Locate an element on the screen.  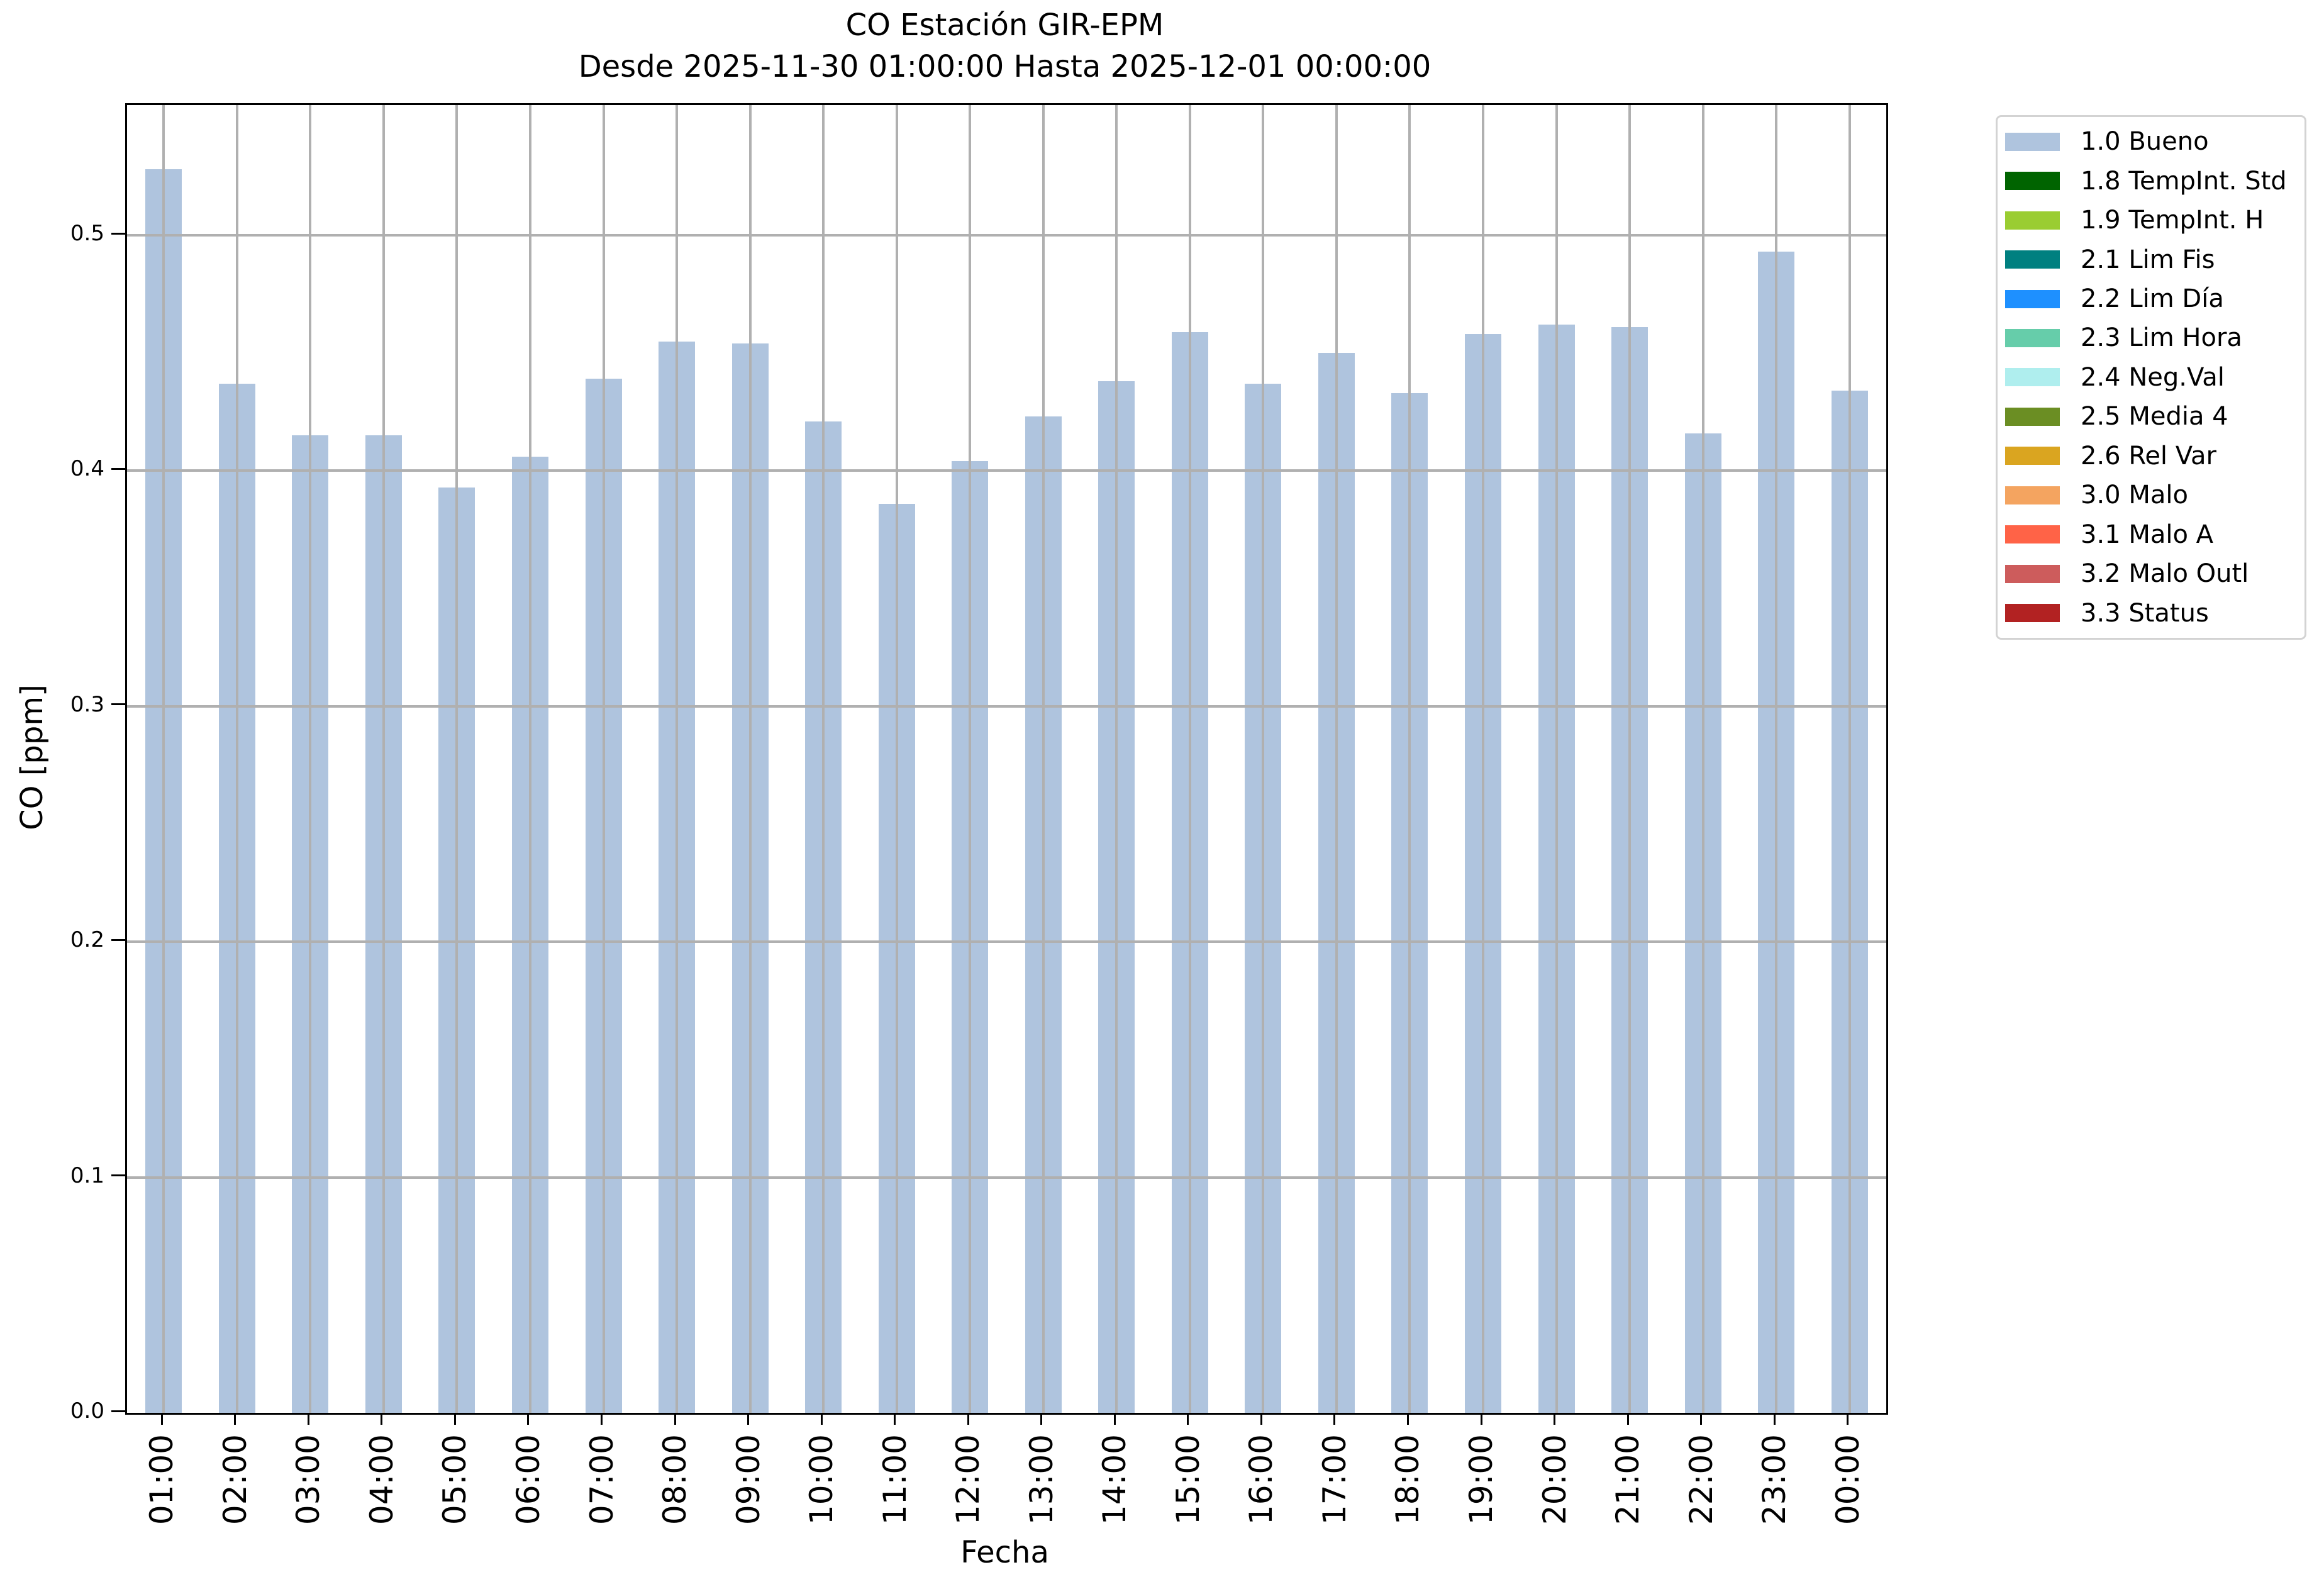
xtick-label-07:00: 07:00 is located at coordinates (601, 1480).